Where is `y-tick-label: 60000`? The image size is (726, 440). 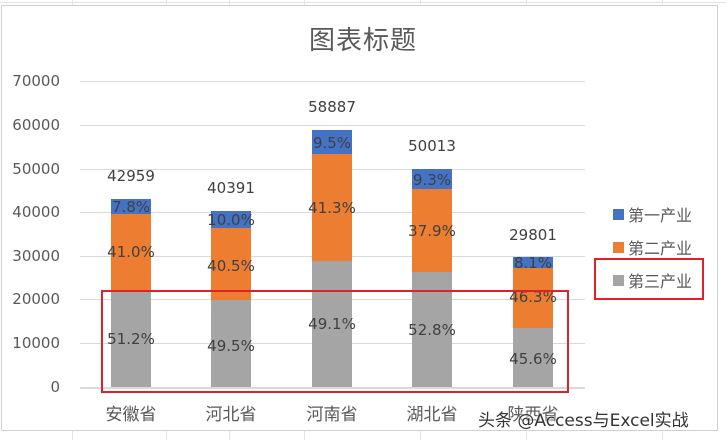 y-tick-label: 60000 is located at coordinates (36, 125).